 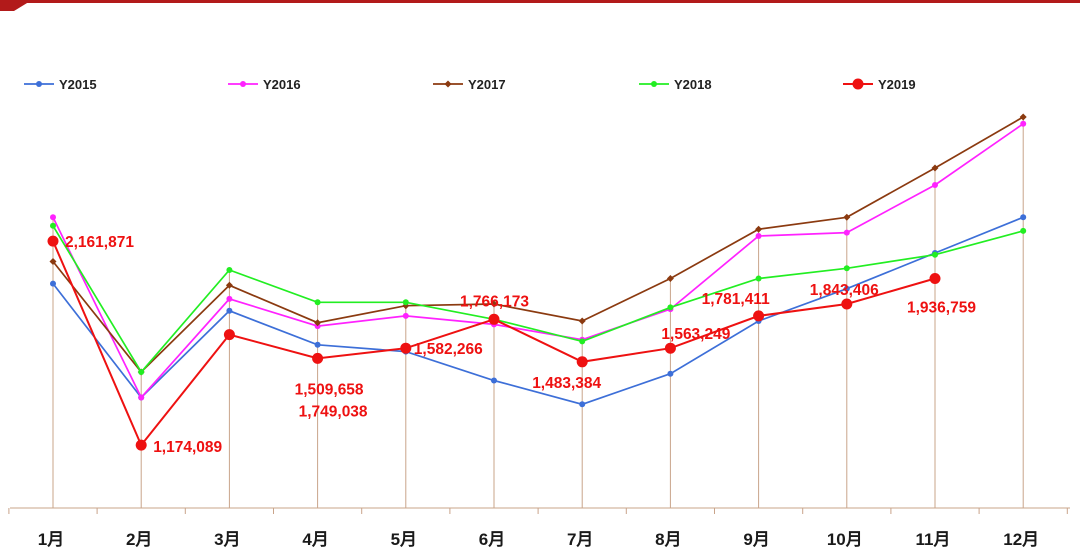 I want to click on data-label: 1,563,249, so click(x=695, y=334).